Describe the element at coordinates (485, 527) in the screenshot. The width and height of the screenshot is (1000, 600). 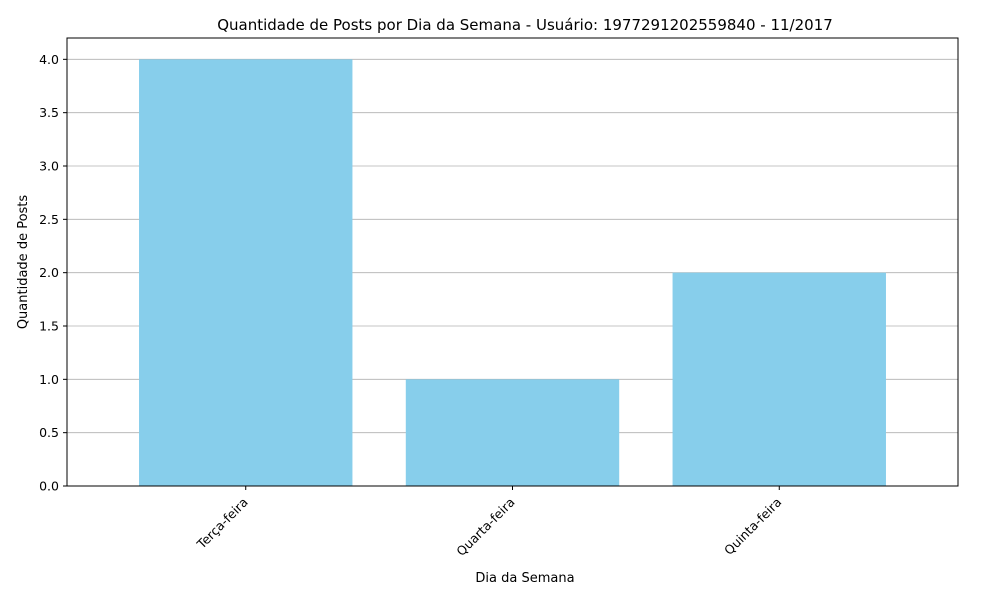
I see `x-tick-label: Quarta-feira` at that location.